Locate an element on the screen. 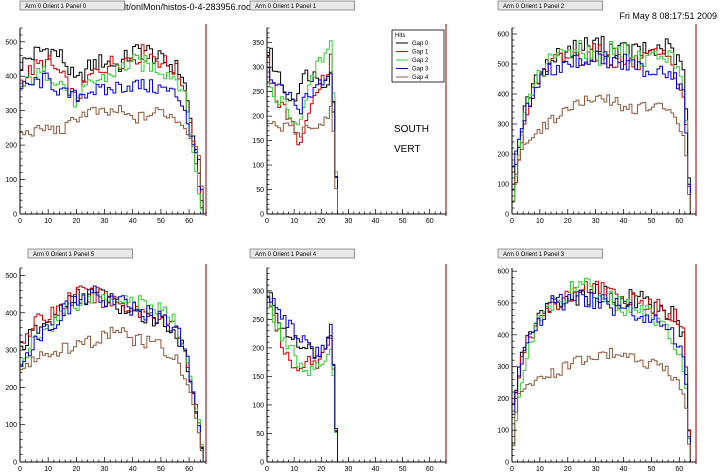  panel-title: Arm 0 Orient 1 Panel 1 is located at coordinates (286, 7).